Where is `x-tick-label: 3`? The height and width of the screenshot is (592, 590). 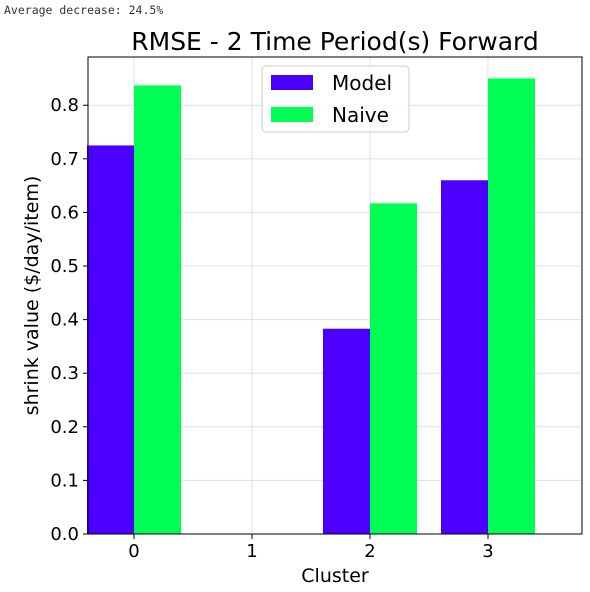
x-tick-label: 3 is located at coordinates (487, 551).